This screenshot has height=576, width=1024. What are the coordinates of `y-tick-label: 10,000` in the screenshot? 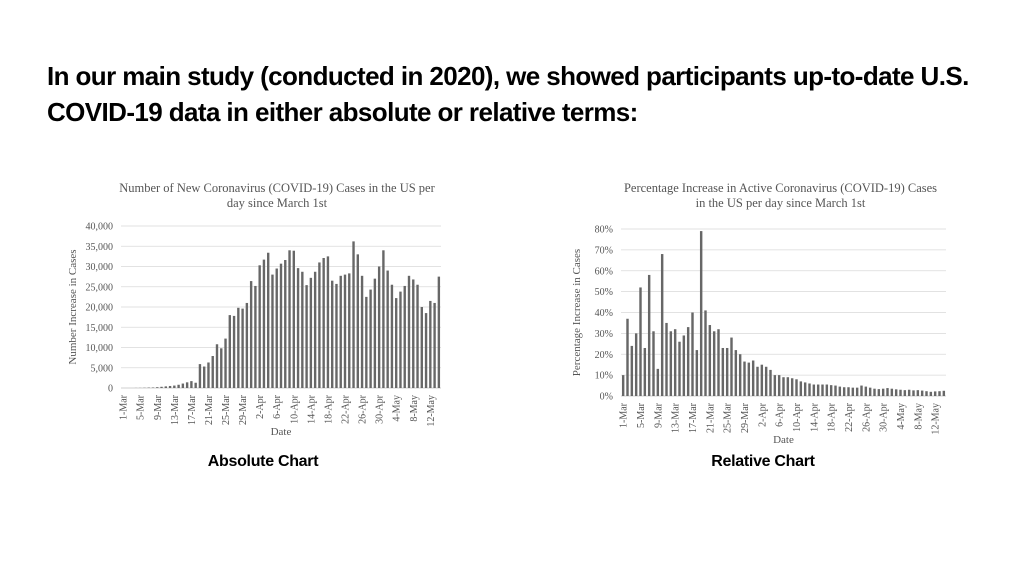 It's located at (100, 348).